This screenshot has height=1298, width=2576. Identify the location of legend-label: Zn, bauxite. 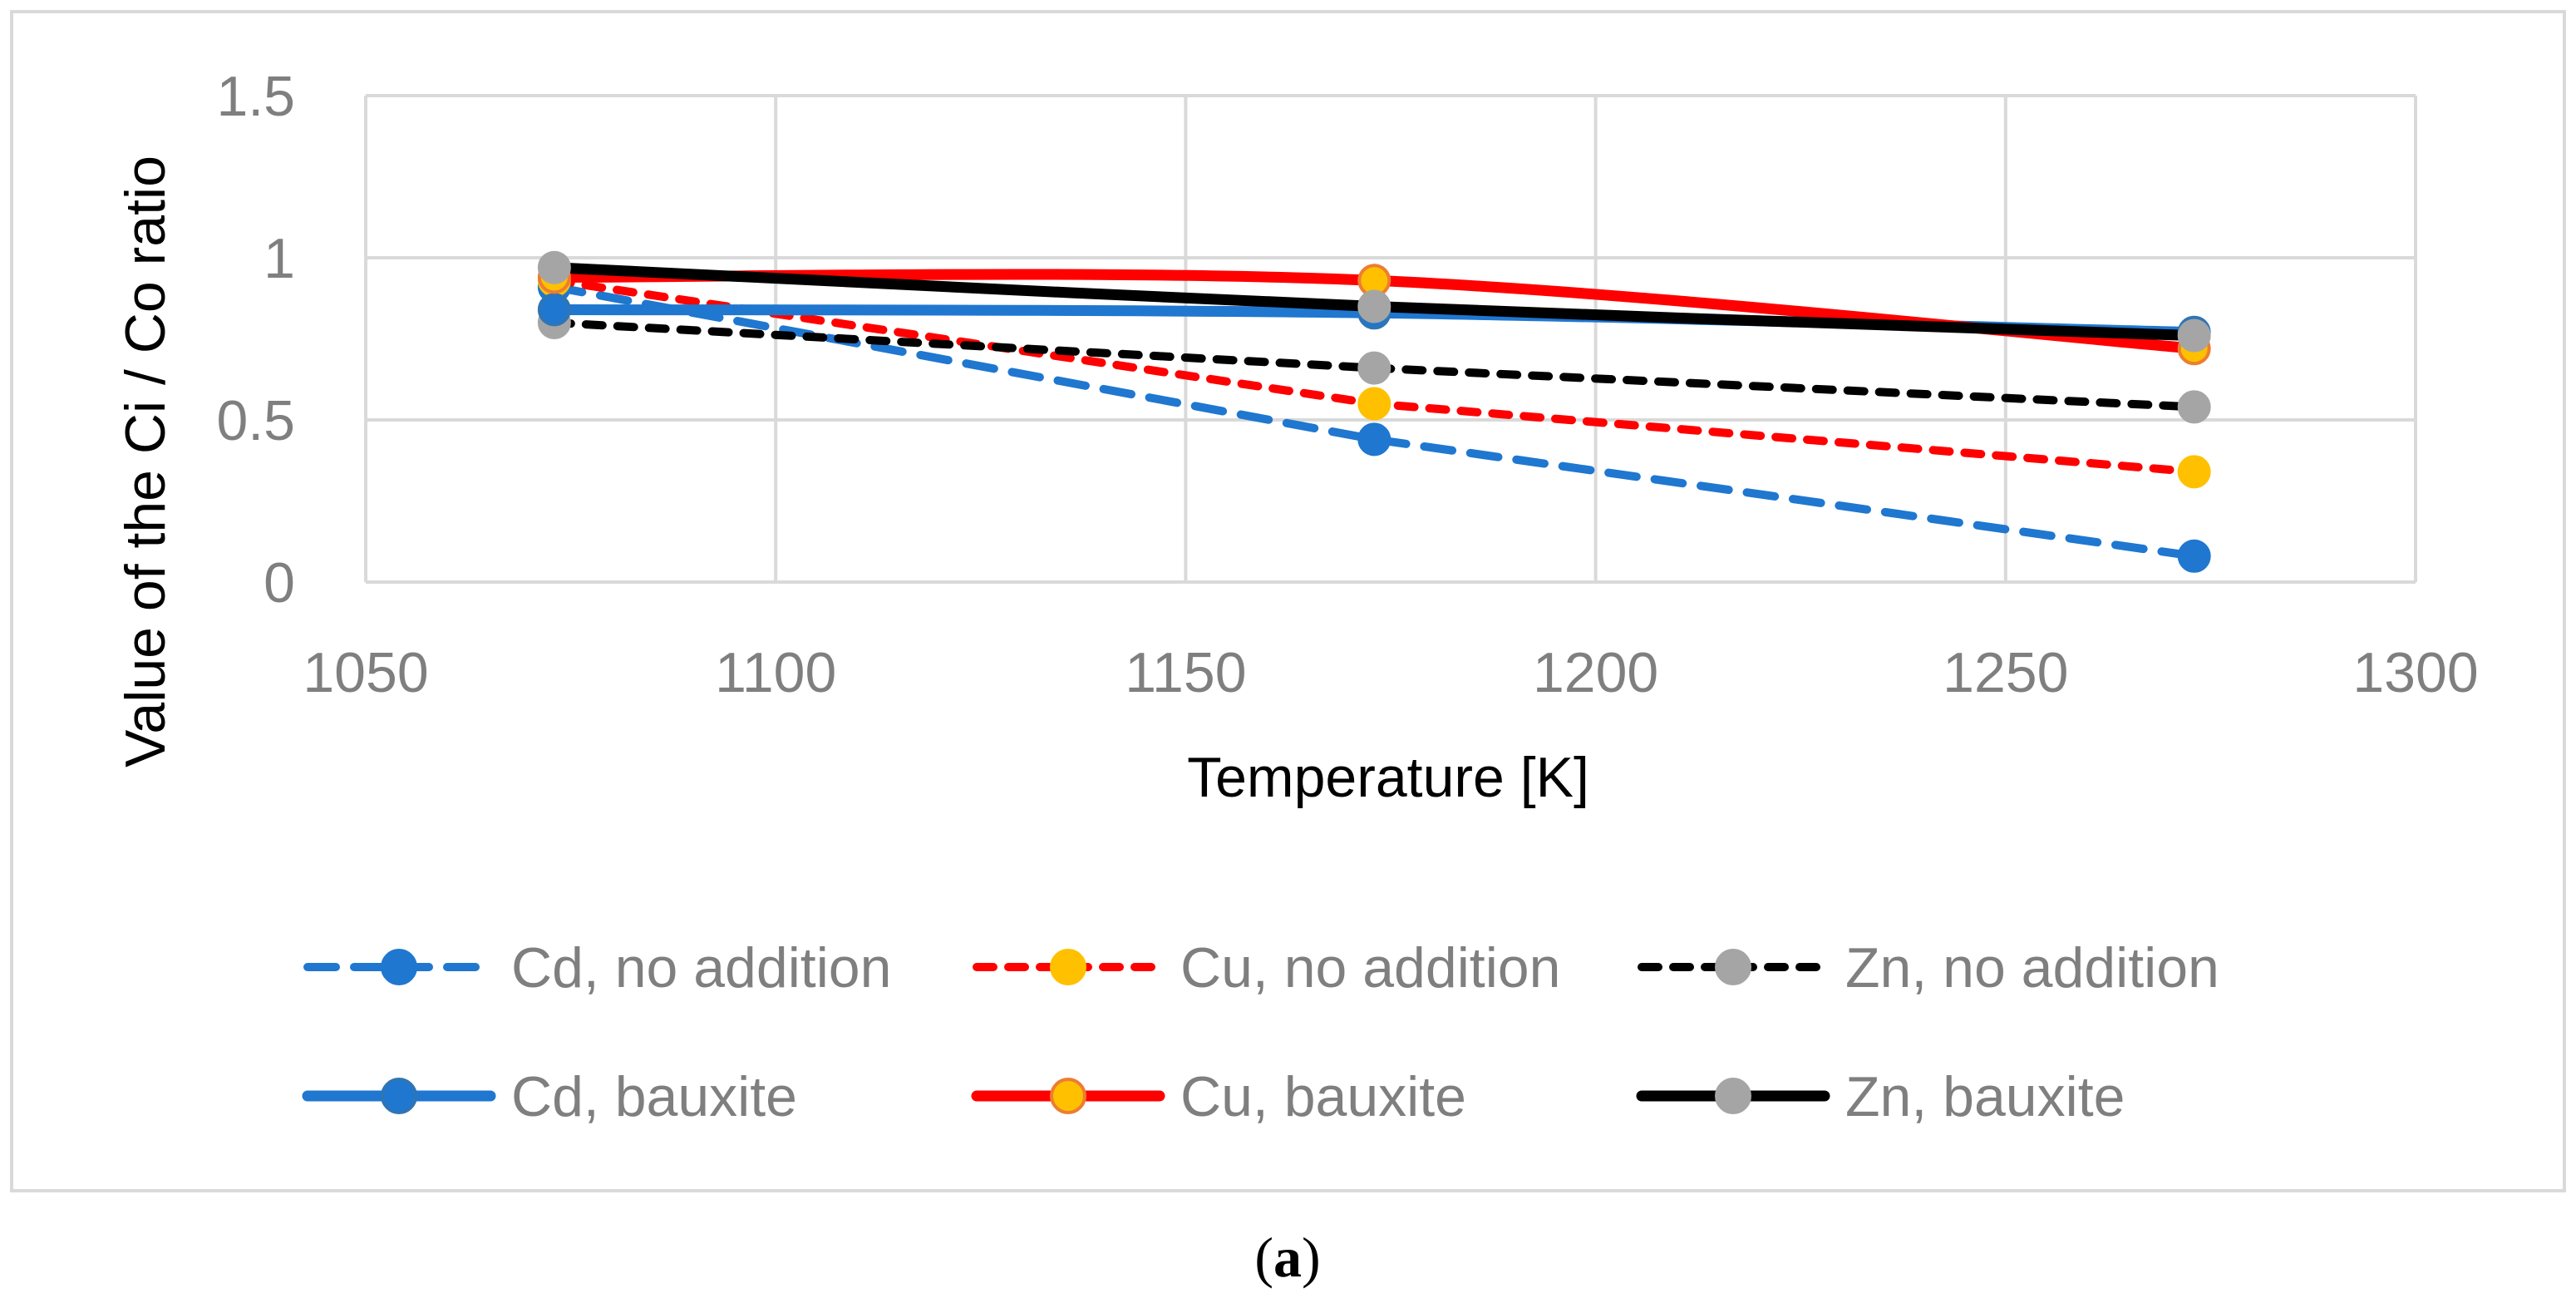
(1985, 1097).